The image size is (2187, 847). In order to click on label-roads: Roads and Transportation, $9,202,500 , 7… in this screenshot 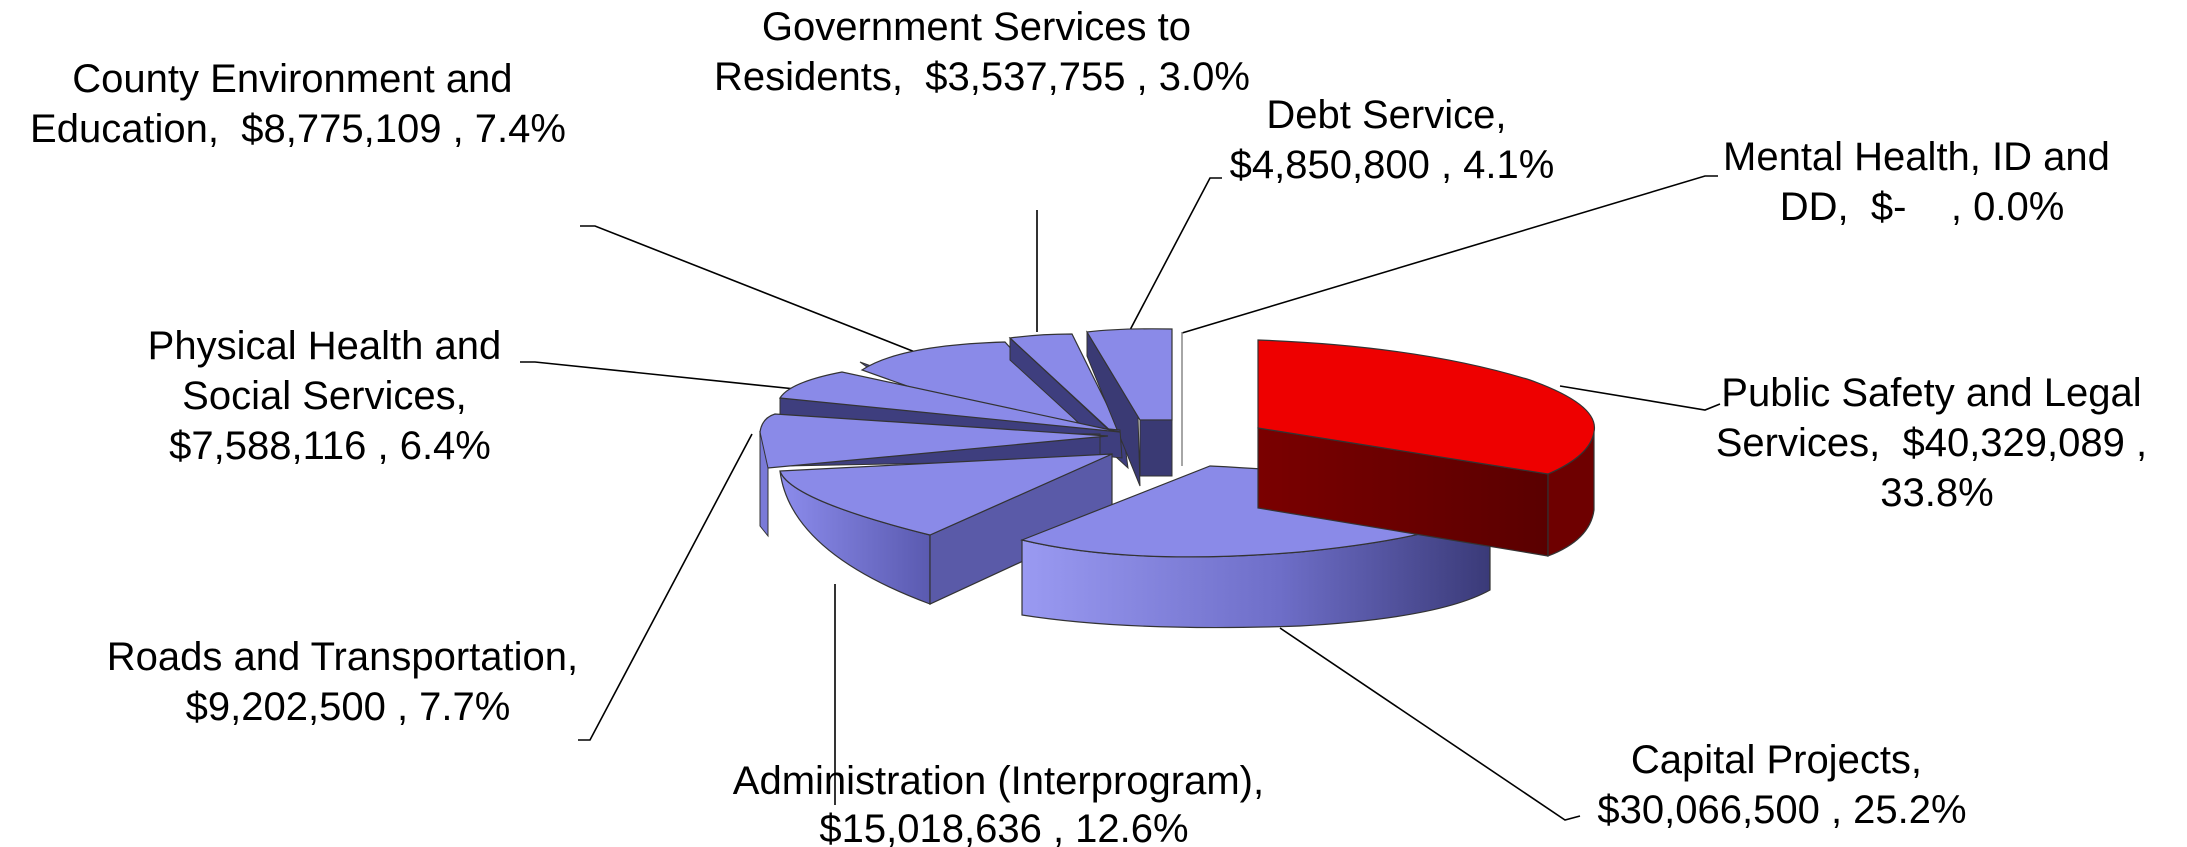, I will do `click(348, 682)`.